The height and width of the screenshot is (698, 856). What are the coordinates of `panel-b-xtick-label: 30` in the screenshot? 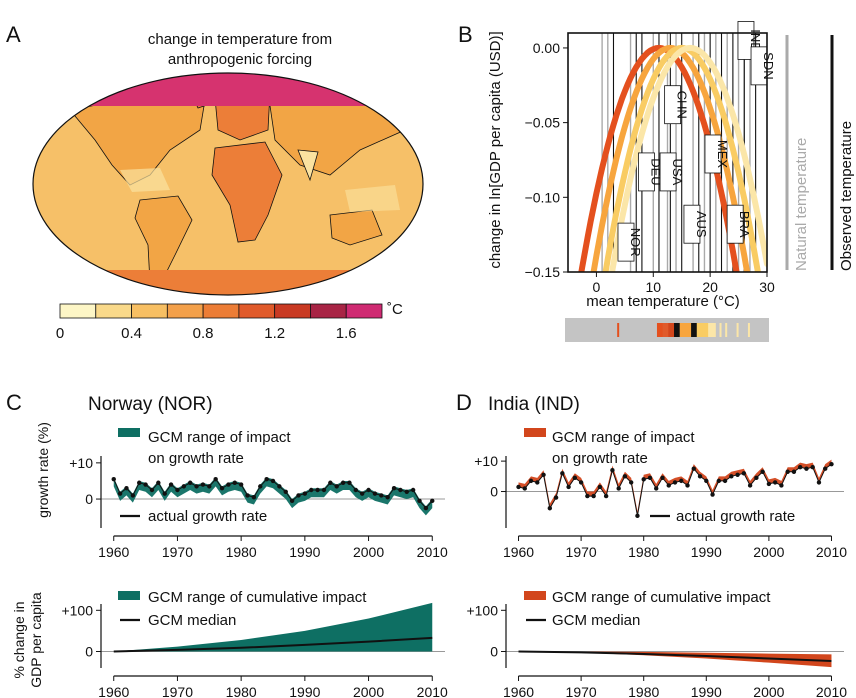 It's located at (767, 287).